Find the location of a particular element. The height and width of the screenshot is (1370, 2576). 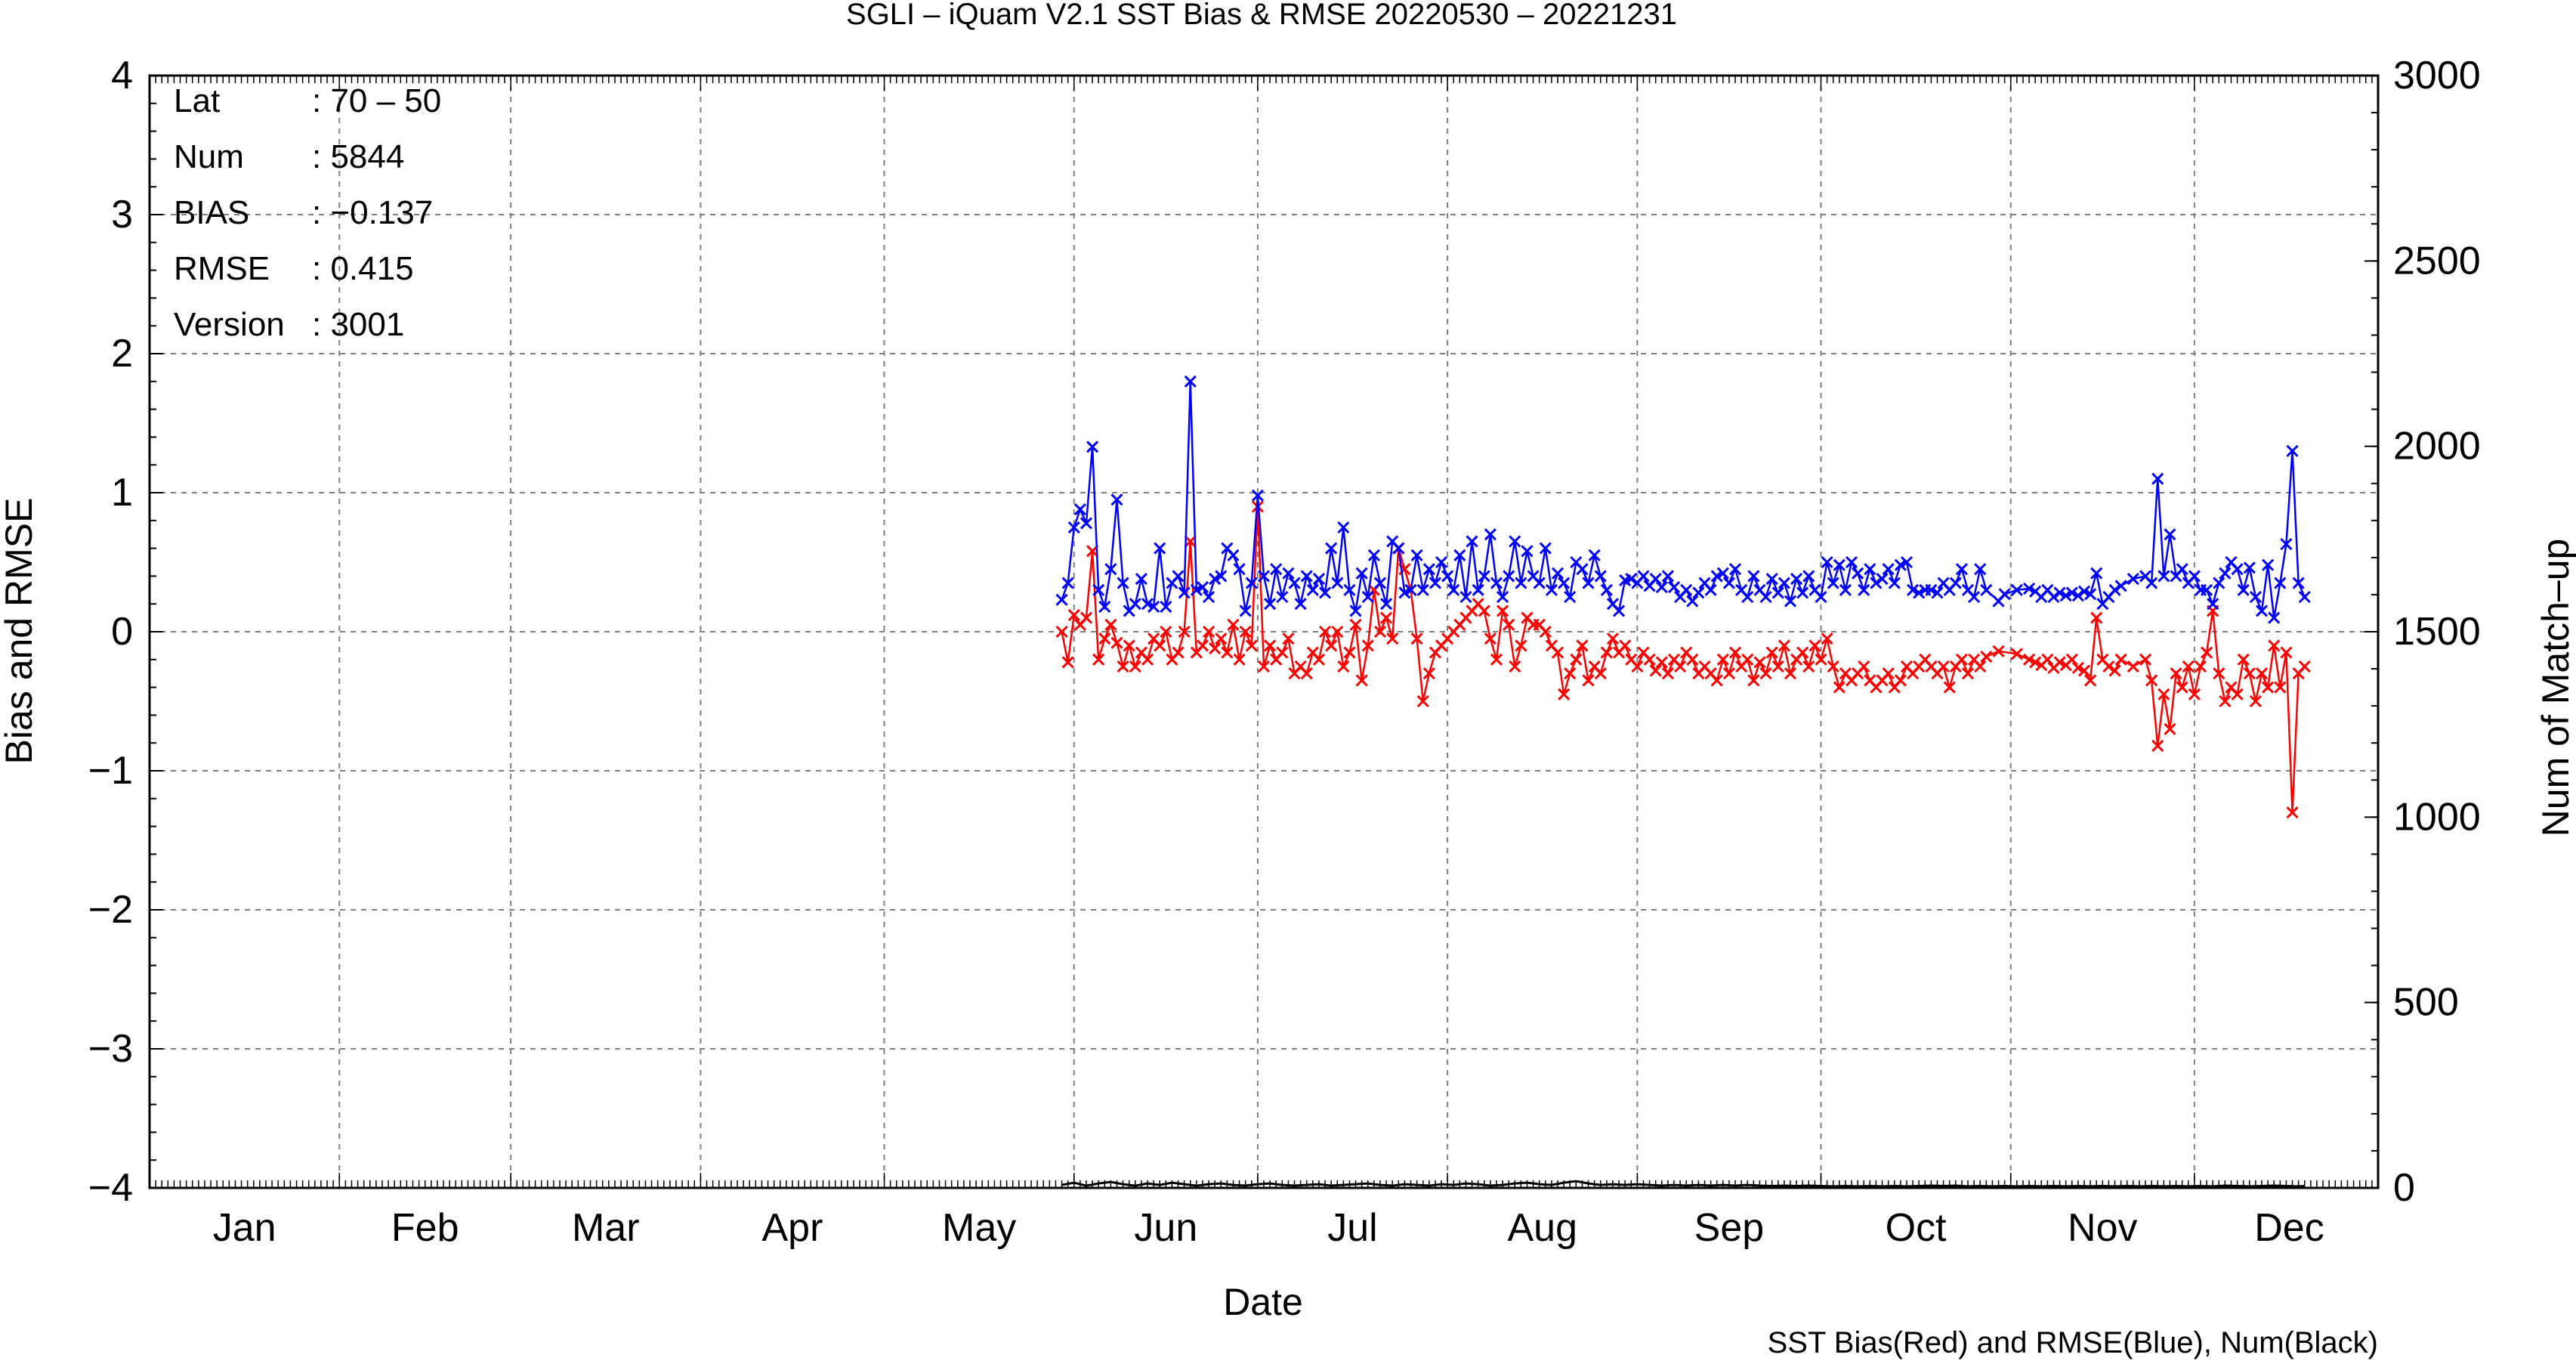

x-tick-label: Apr is located at coordinates (792, 1228).